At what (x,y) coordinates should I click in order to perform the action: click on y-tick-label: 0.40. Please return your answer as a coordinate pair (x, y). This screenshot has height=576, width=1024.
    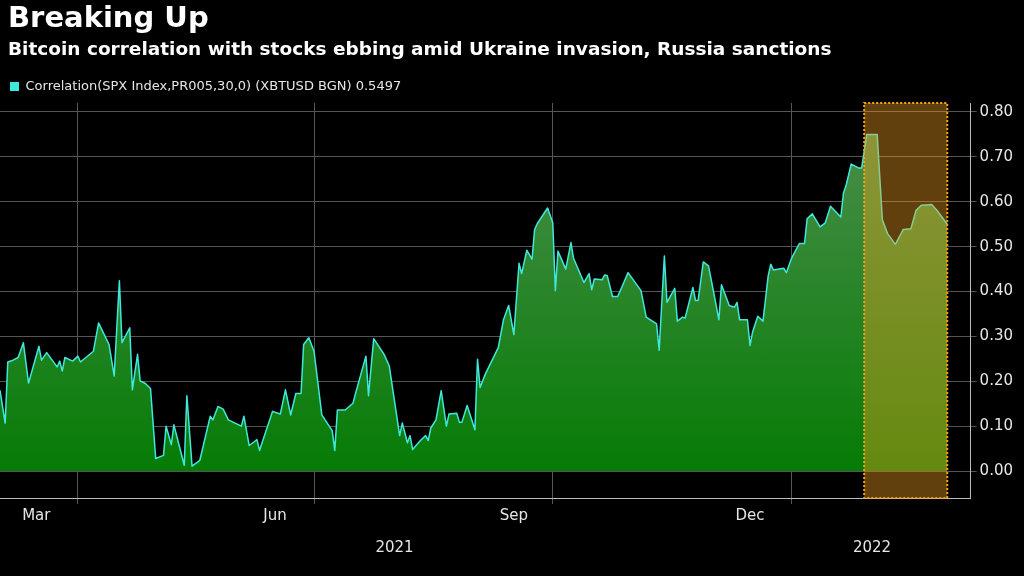
    Looking at the image, I should click on (996, 290).